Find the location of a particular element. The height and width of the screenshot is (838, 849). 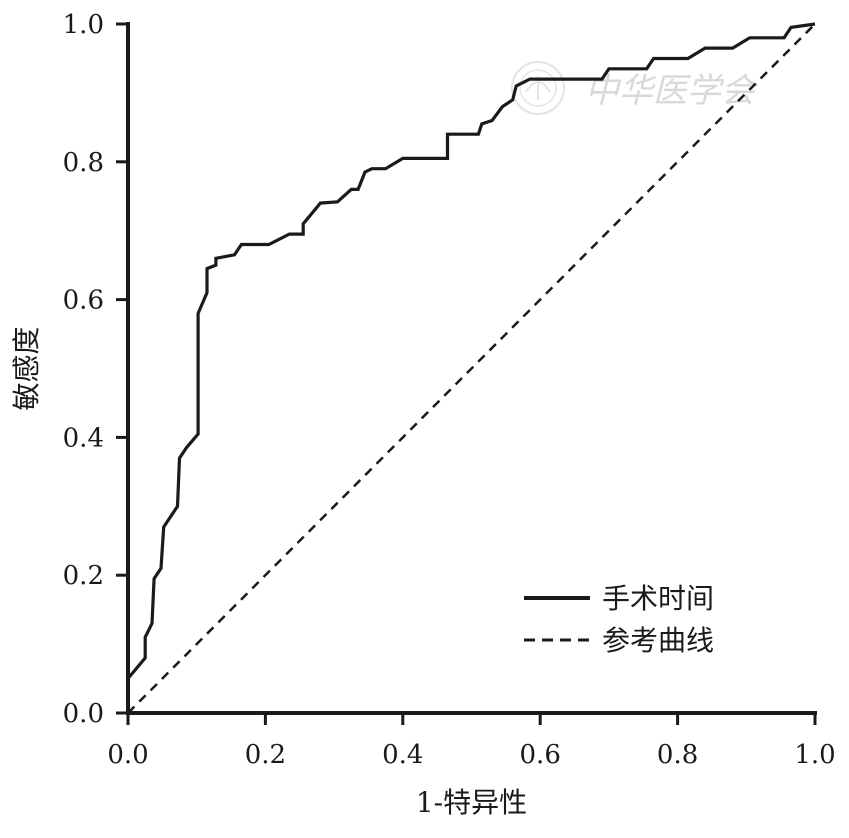

watermark-text: 中华医学会 is located at coordinates (672, 91).